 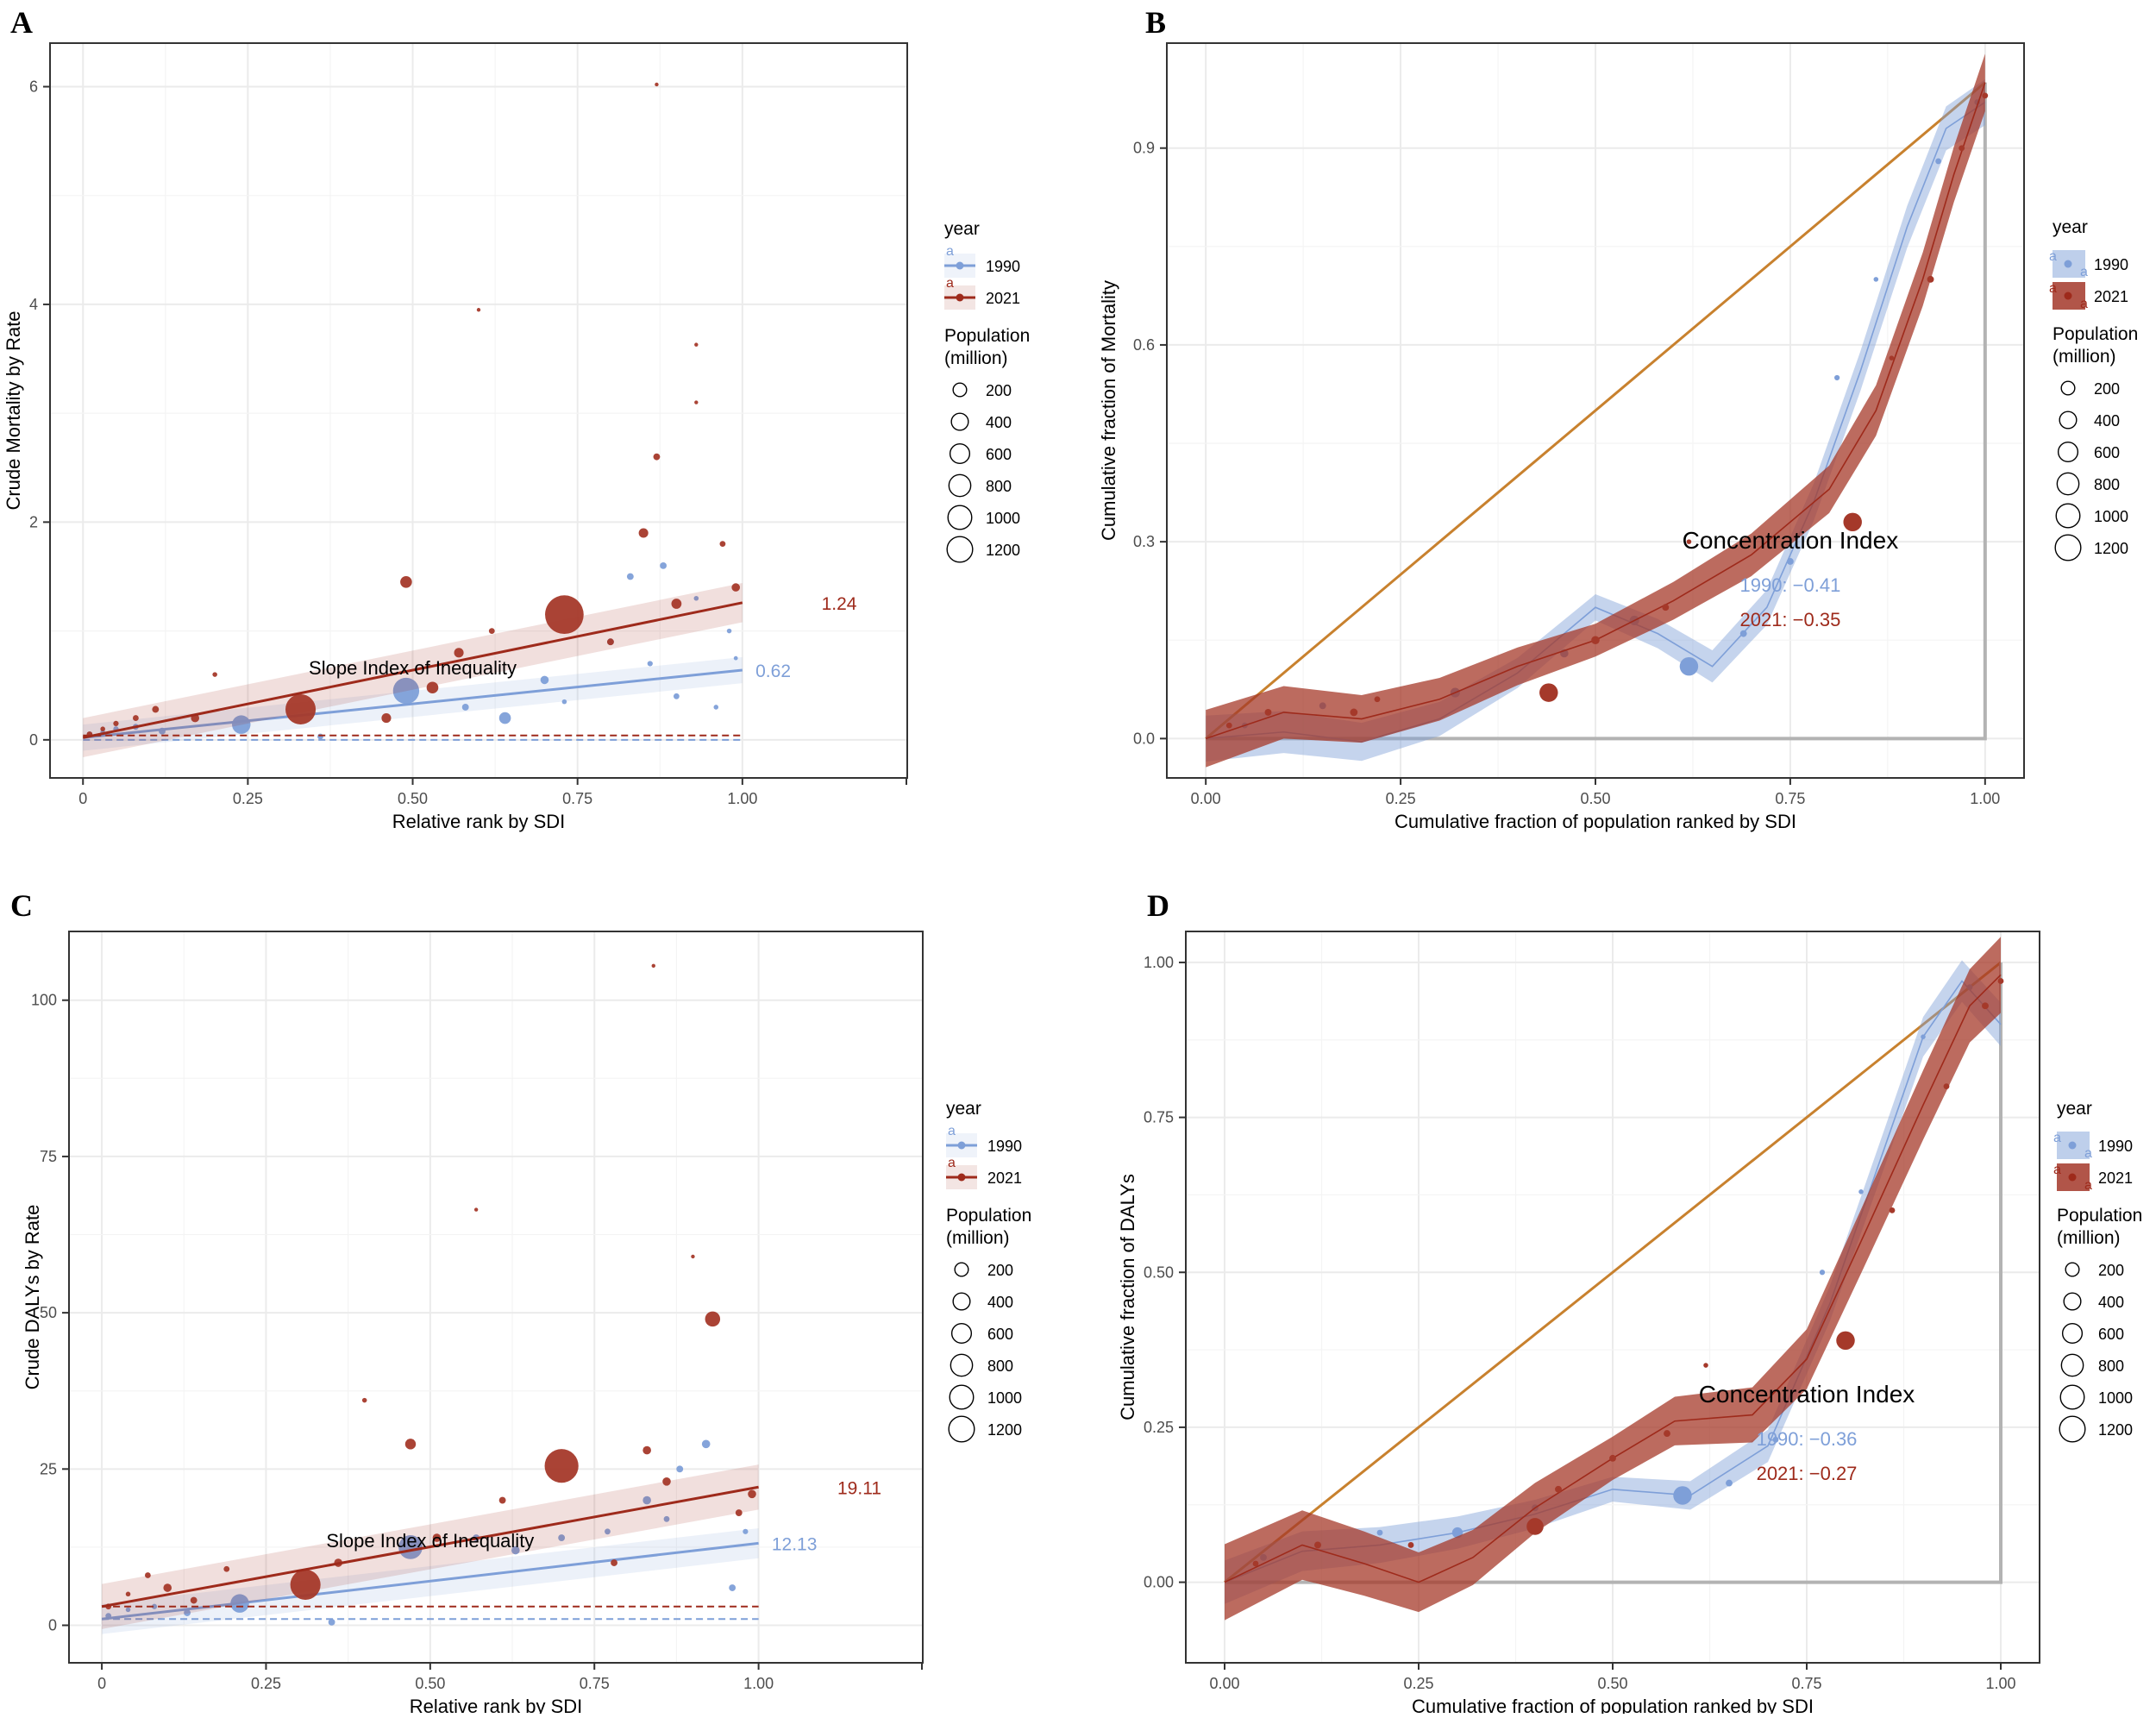 I want to click on y-tick-label-c: 0, so click(x=52, y=1625).